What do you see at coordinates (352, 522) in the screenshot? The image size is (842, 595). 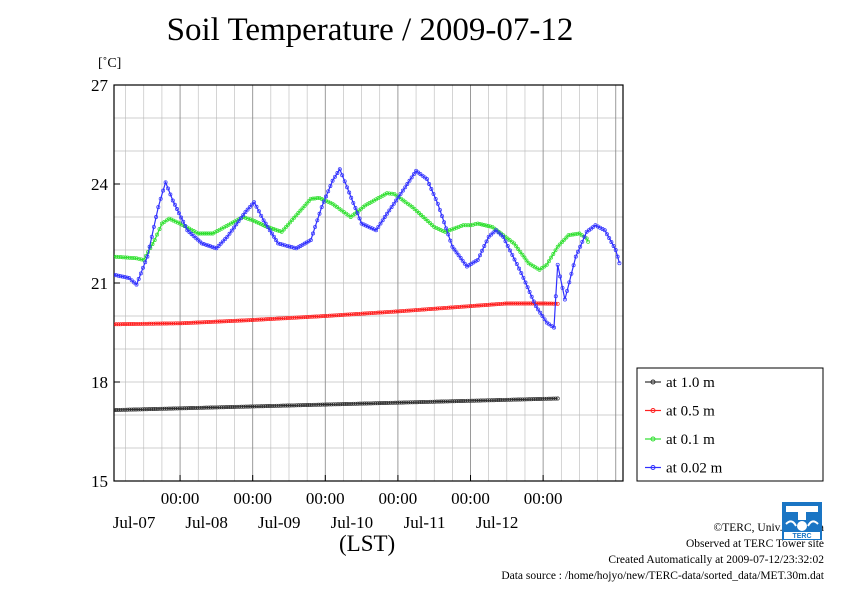 I see `x-tick-date-label: Jul-10` at bounding box center [352, 522].